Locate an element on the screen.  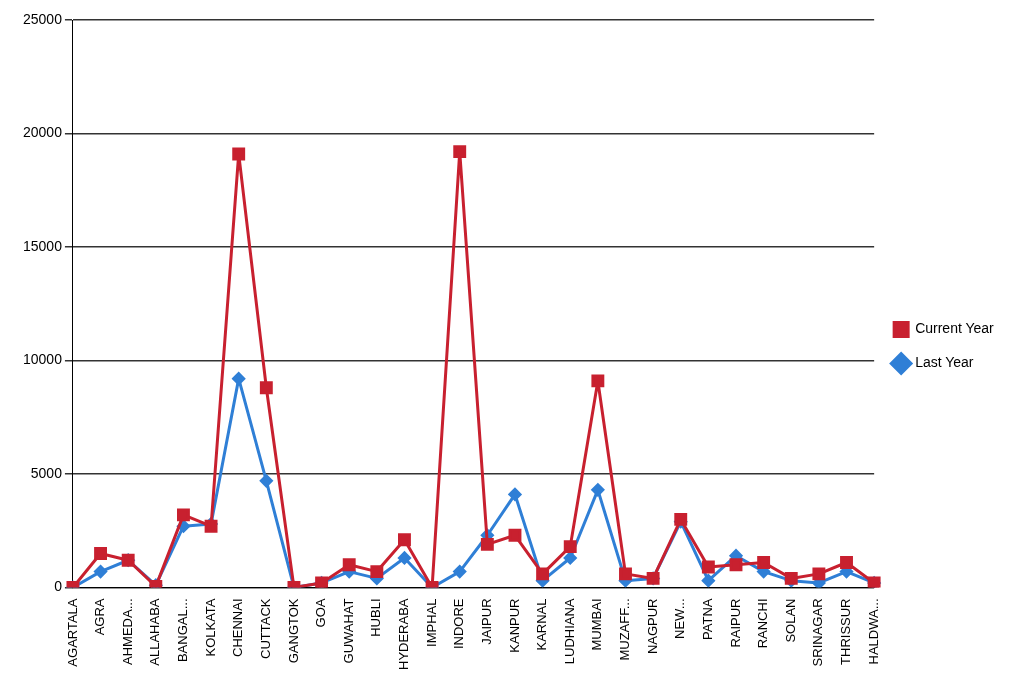
x-tick-label: NAGPUR is located at coordinates (652, 626).